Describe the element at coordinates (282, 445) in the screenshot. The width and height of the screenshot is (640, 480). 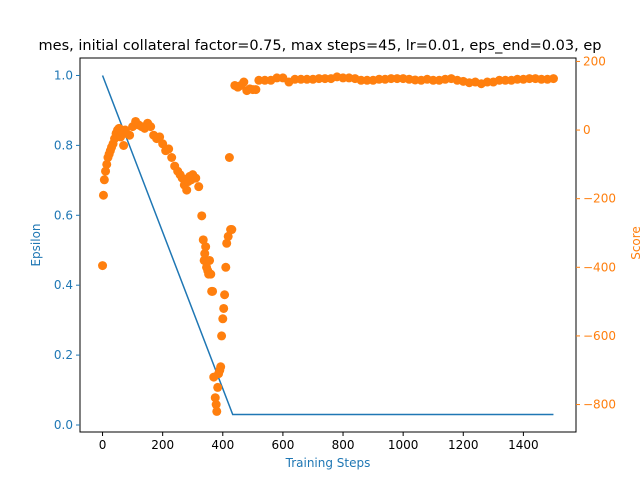
I see `x-tick-label: 600` at that location.